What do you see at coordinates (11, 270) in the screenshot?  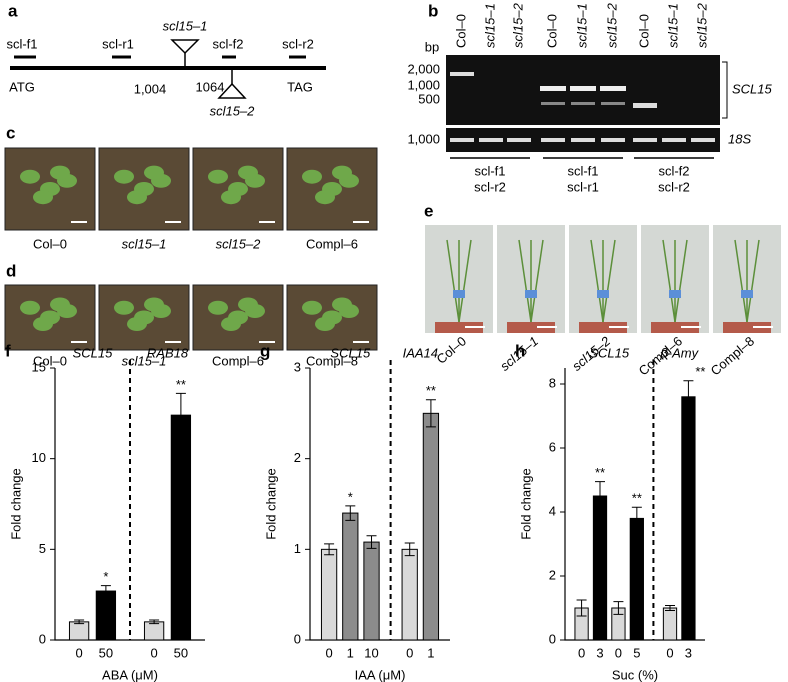 I see `panel-letter: d` at bounding box center [11, 270].